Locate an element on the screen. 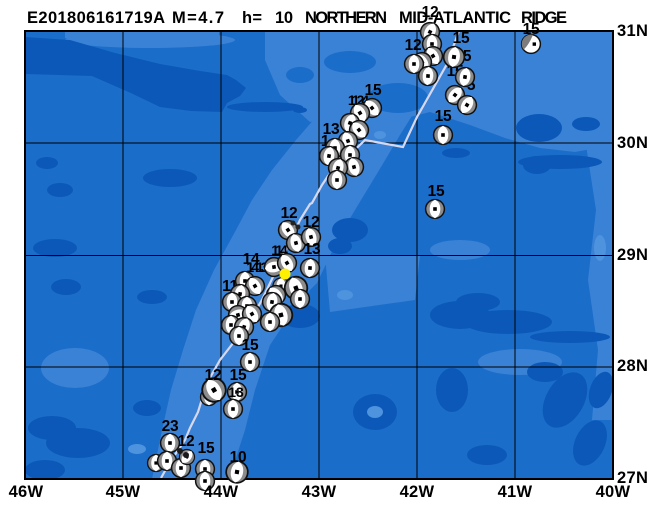  svg-text: 44W is located at coordinates (221, 492).